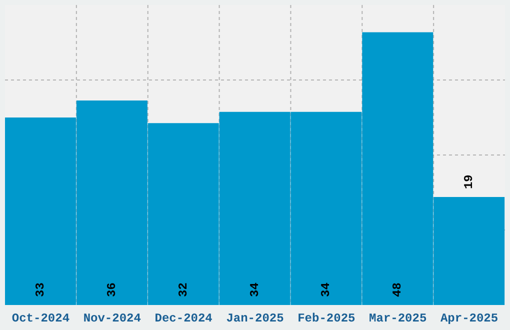 The image size is (510, 330). I want to click on x-tick-label: Mar-2025, so click(398, 319).